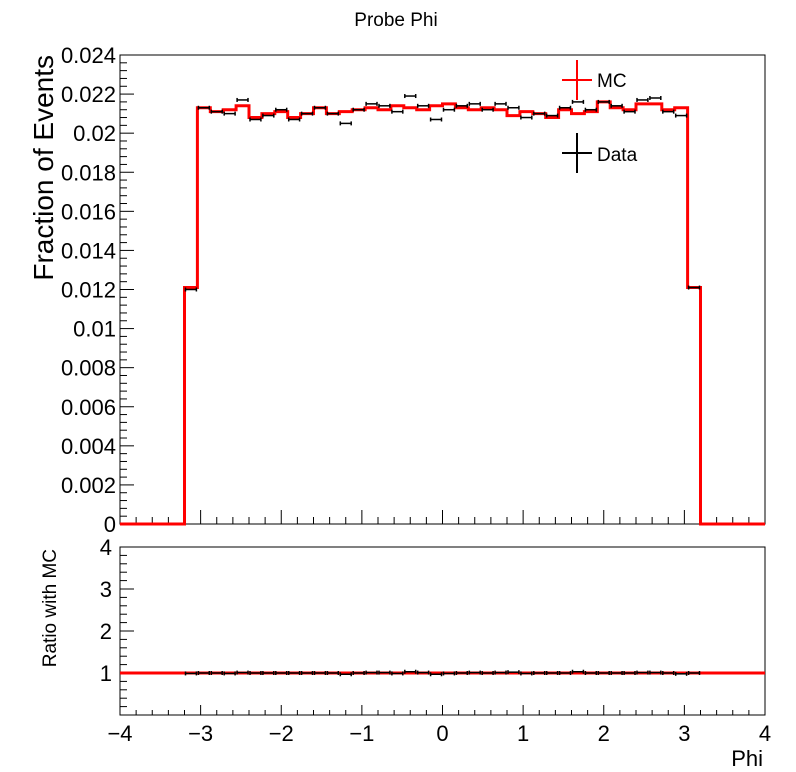 This screenshot has width=796, height=772. Describe the element at coordinates (395, 20) in the screenshot. I see `chart-title: Probe Phi` at that location.